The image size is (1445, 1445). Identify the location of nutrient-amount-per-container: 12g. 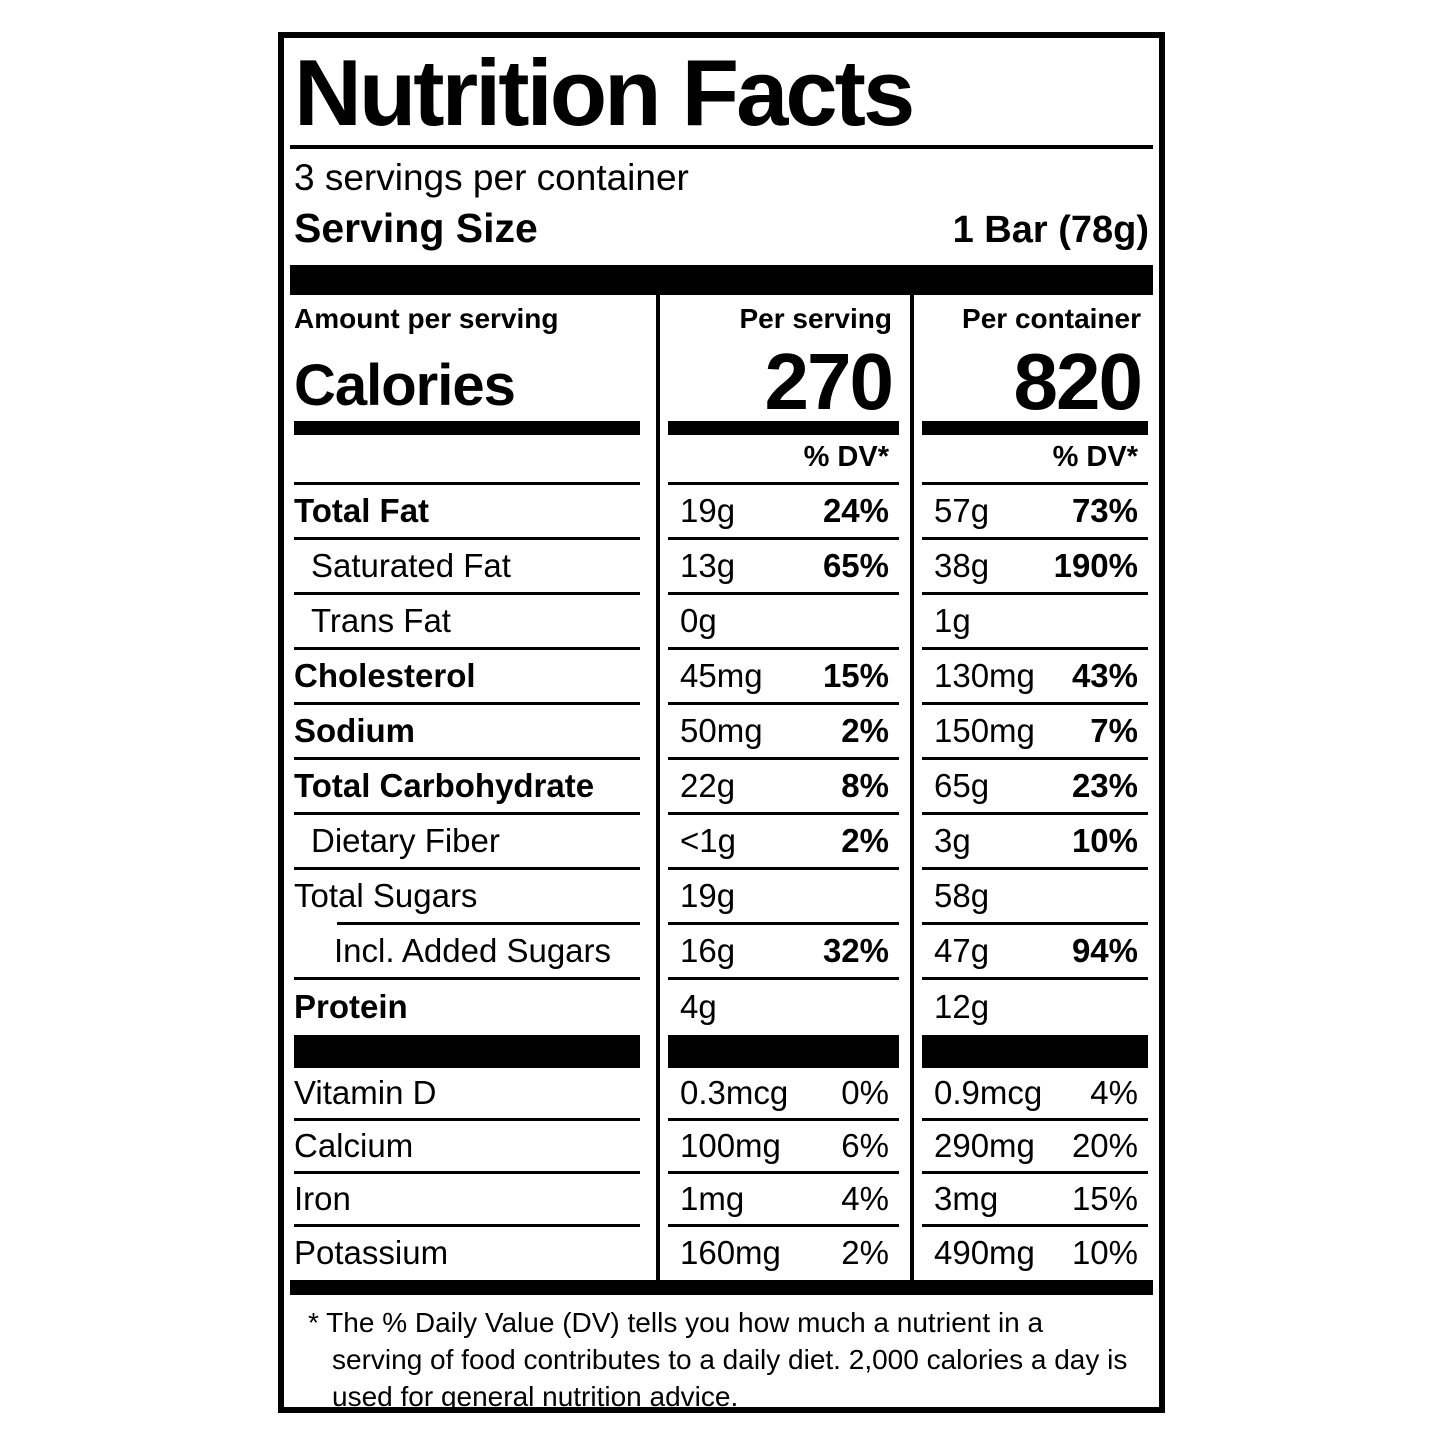
(962, 1007).